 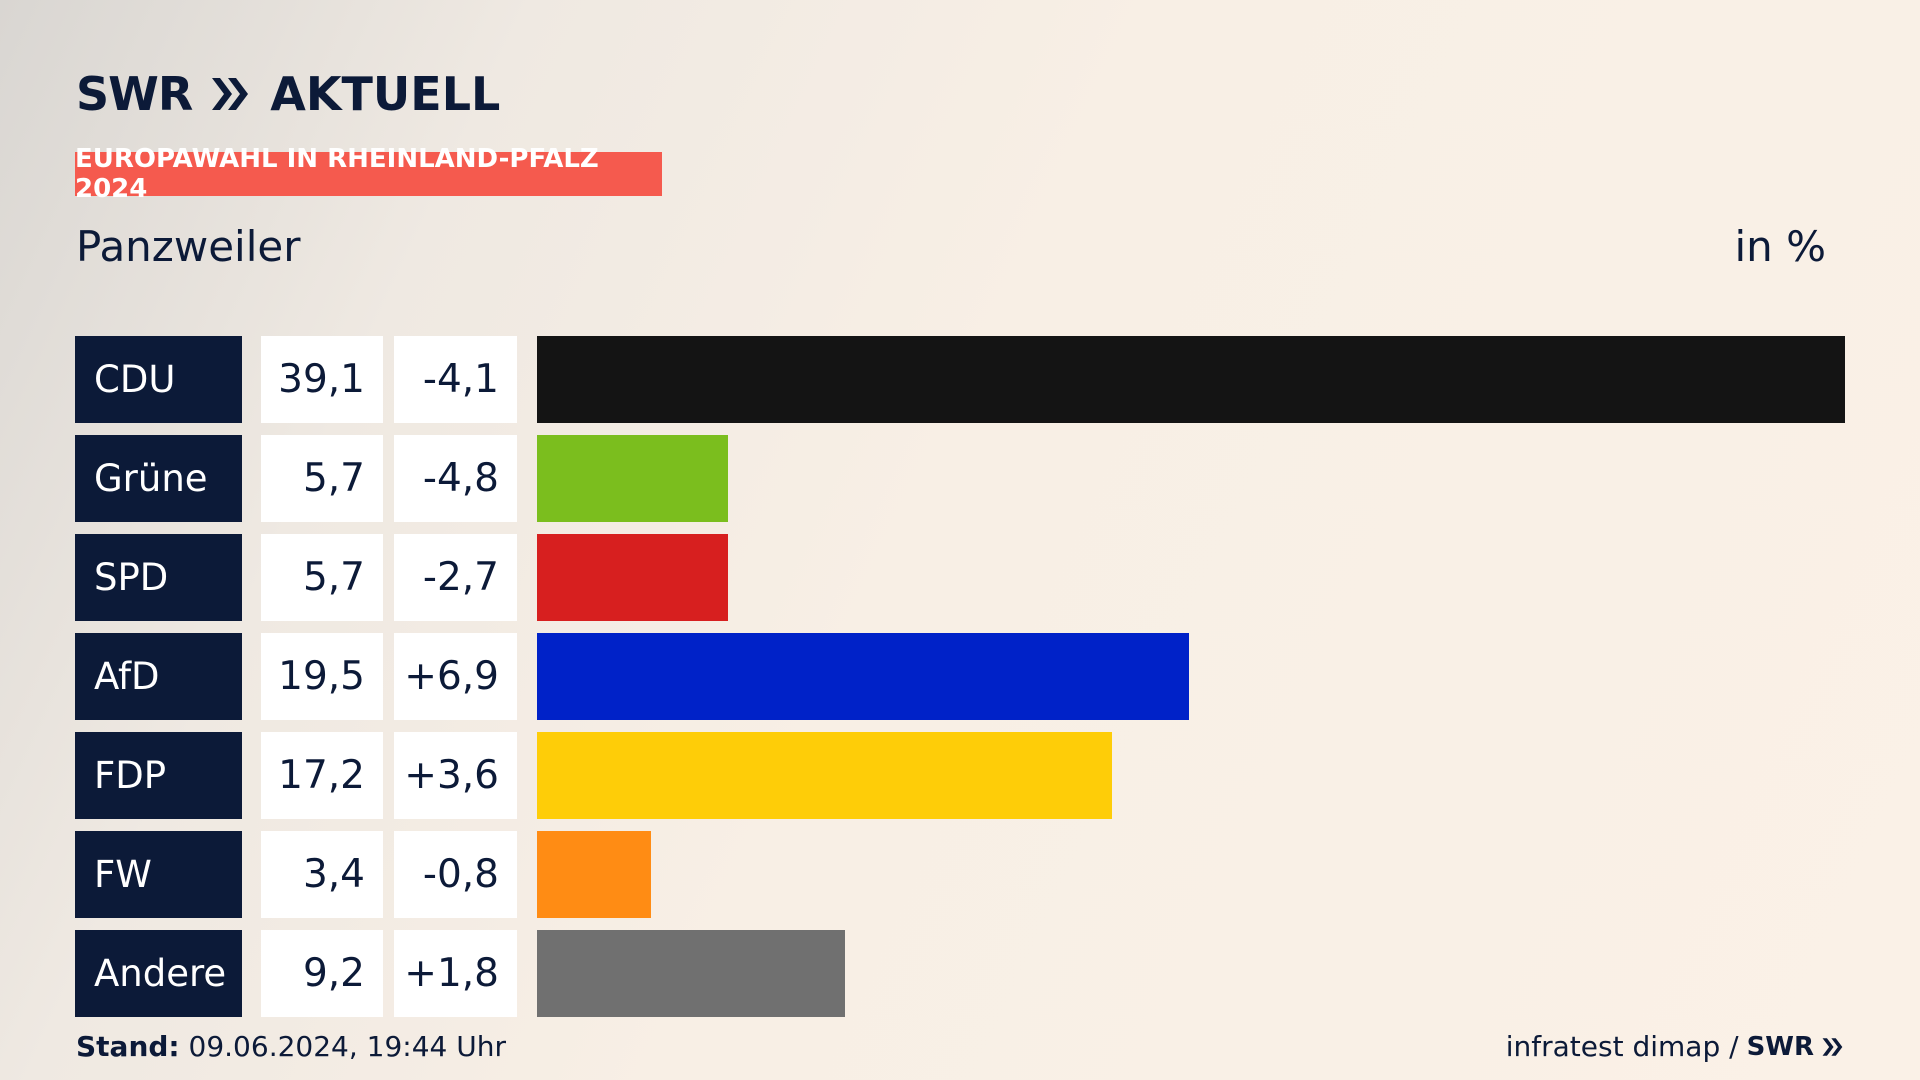 What do you see at coordinates (322, 874) in the screenshot?
I see `value-label-fw: 3,4` at bounding box center [322, 874].